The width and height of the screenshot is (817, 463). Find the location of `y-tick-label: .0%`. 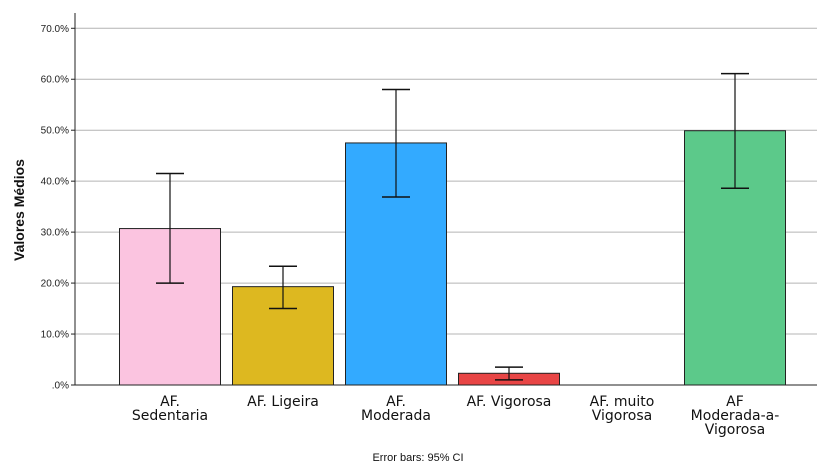

y-tick-label: .0% is located at coordinates (60, 386).